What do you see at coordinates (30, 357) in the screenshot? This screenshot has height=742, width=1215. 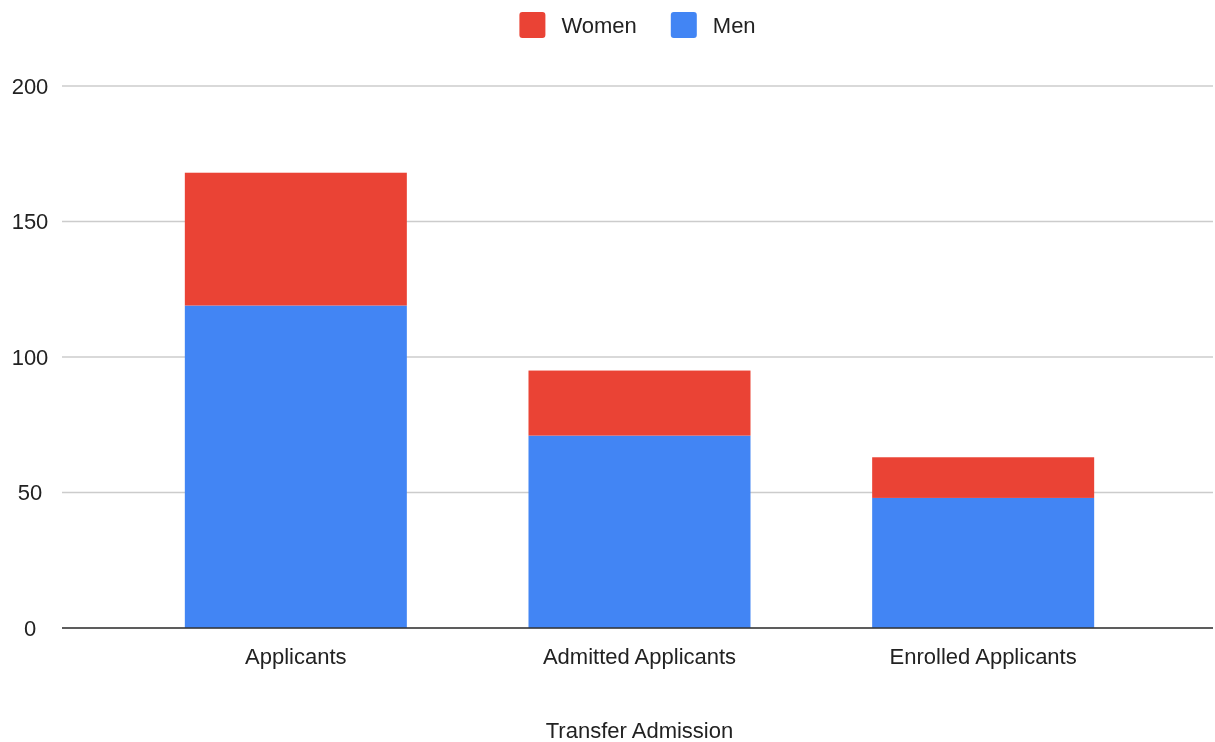 I see `y-tick-label: 100` at bounding box center [30, 357].